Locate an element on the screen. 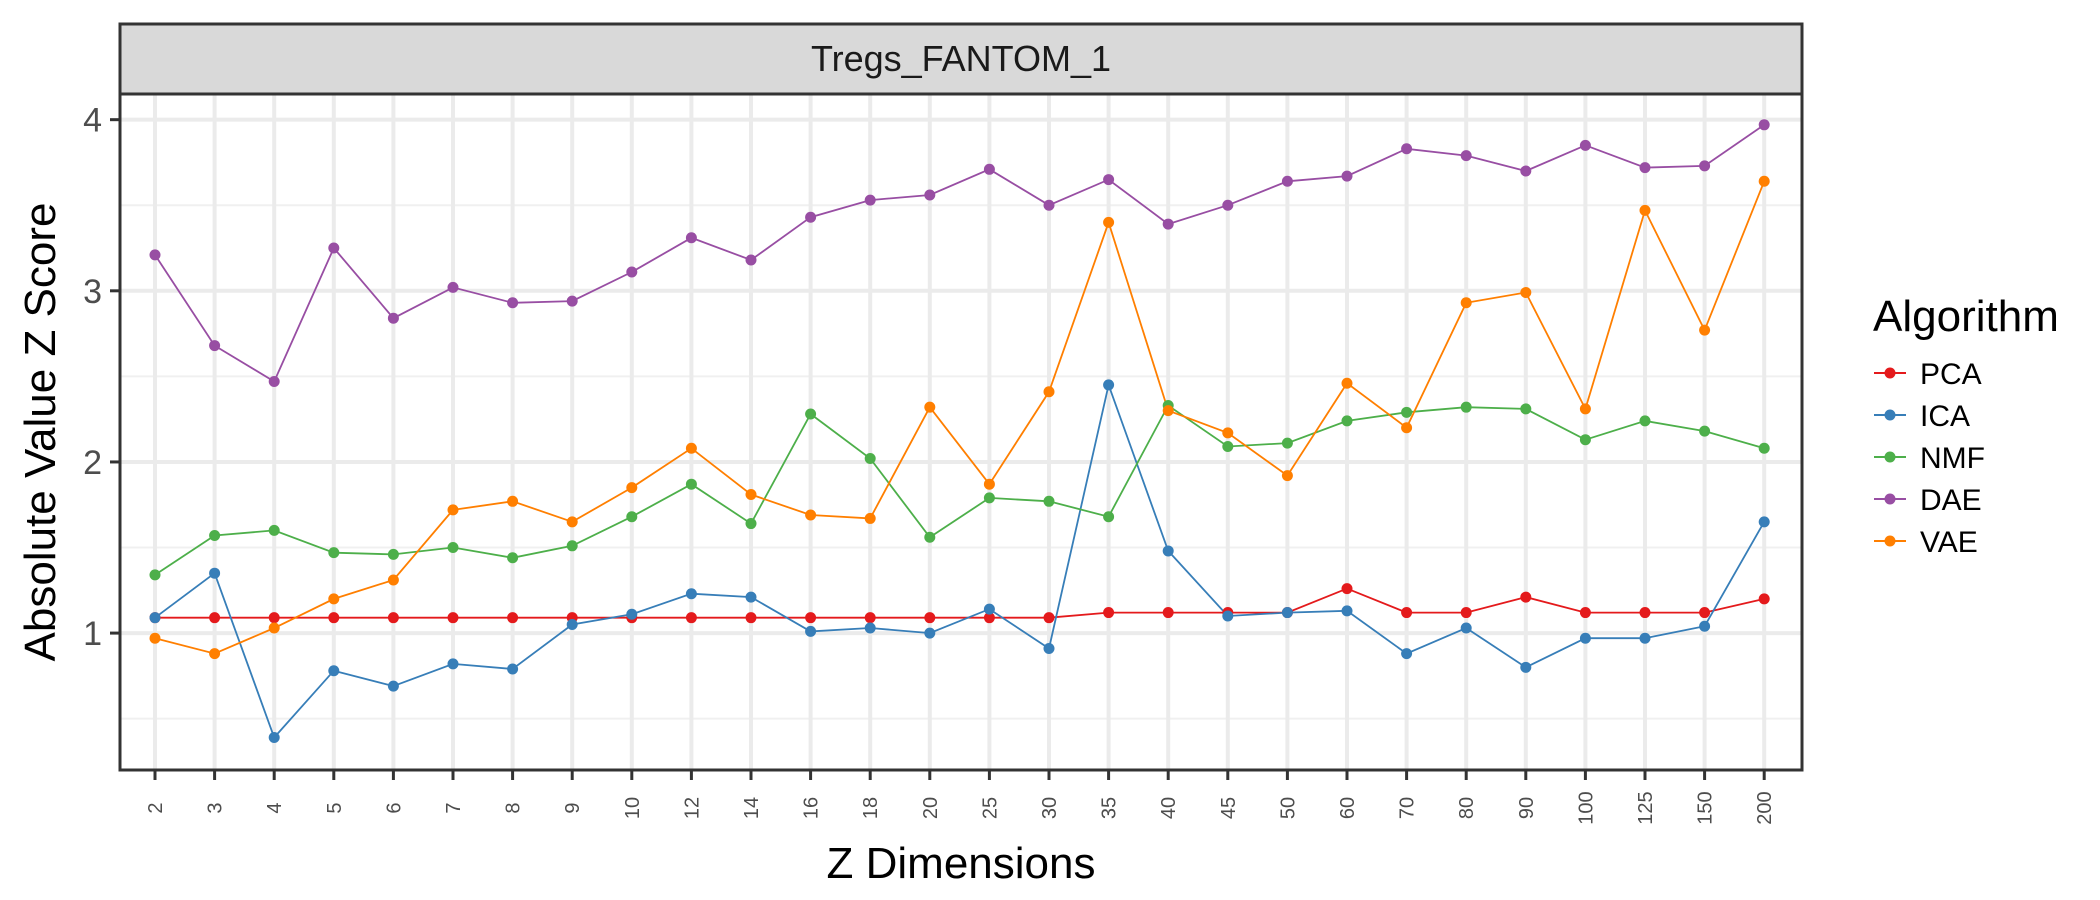  x-tick-label: 60 is located at coordinates (1348, 808).